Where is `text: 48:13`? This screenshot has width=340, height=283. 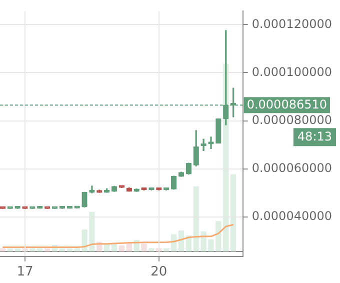
text: 48:13 is located at coordinates (314, 136).